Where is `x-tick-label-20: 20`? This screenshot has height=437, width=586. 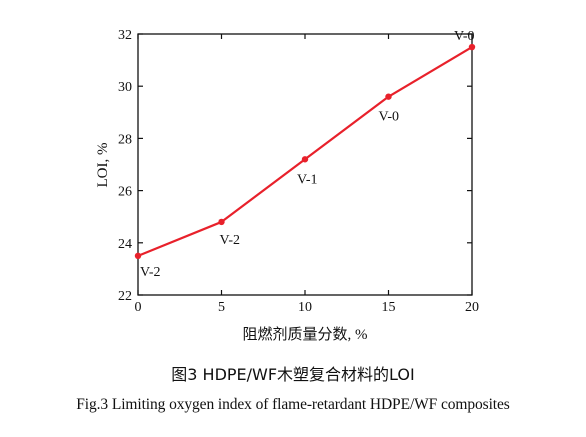
x-tick-label-20: 20 is located at coordinates (472, 307).